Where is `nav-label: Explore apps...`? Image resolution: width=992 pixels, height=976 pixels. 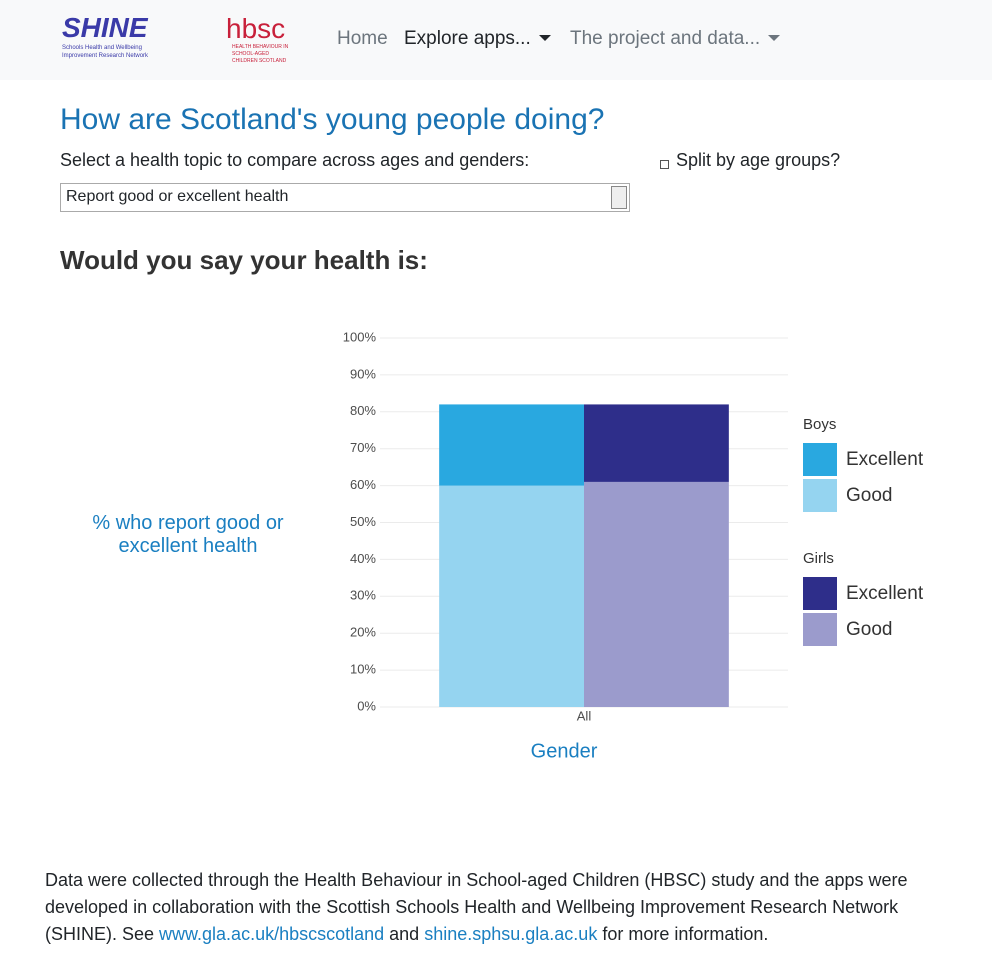 nav-label: Explore apps... is located at coordinates (467, 38).